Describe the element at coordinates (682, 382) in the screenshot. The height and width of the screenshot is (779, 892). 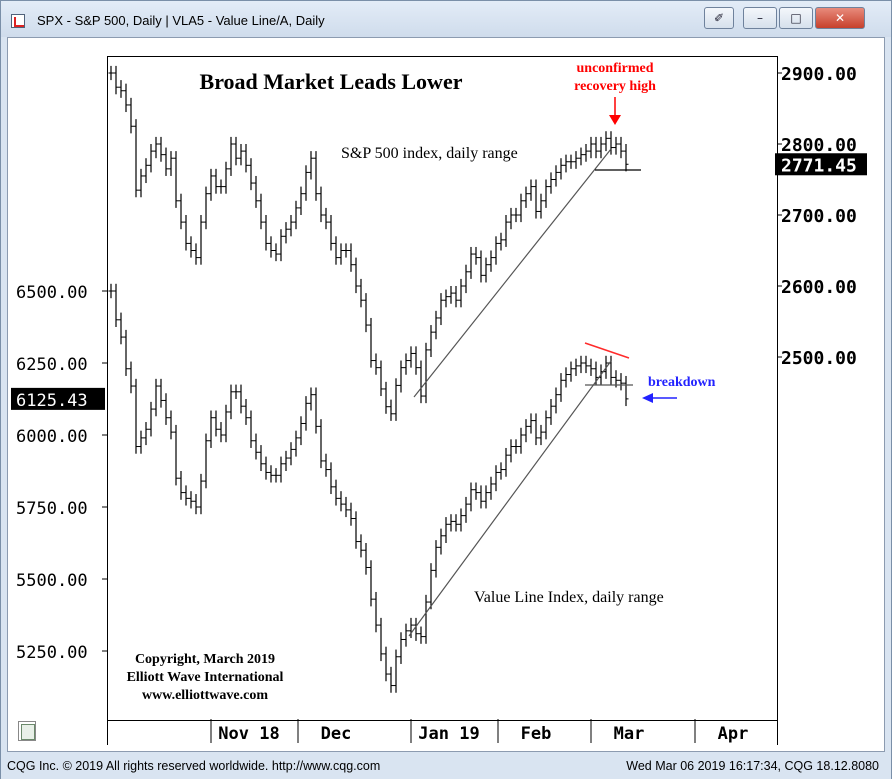
I see `breakdown-label: breakdown` at that location.